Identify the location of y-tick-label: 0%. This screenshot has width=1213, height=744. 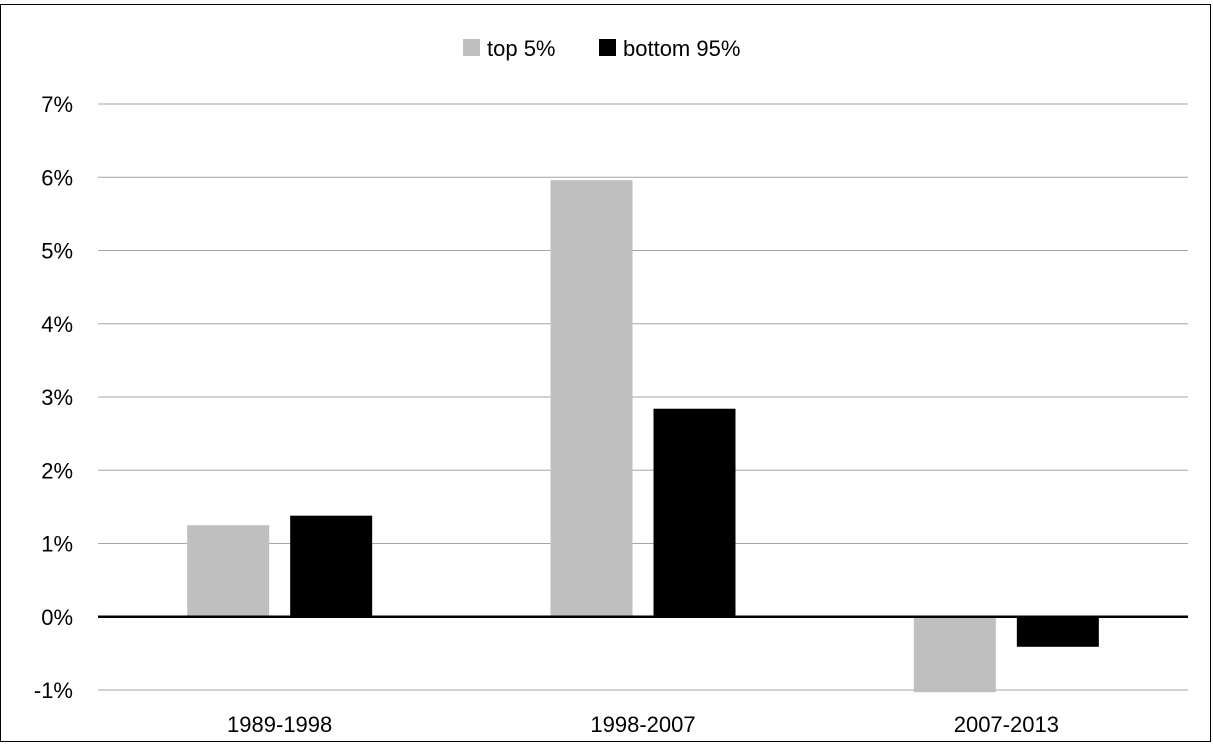
(57, 617).